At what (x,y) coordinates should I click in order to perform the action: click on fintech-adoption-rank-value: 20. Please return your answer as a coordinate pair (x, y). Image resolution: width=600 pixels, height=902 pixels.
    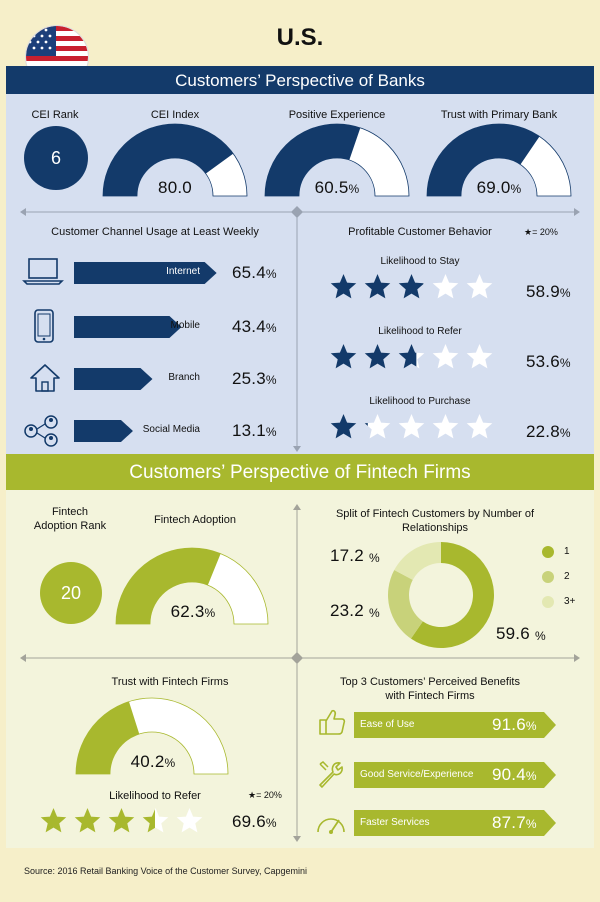
    Looking at the image, I should click on (71, 593).